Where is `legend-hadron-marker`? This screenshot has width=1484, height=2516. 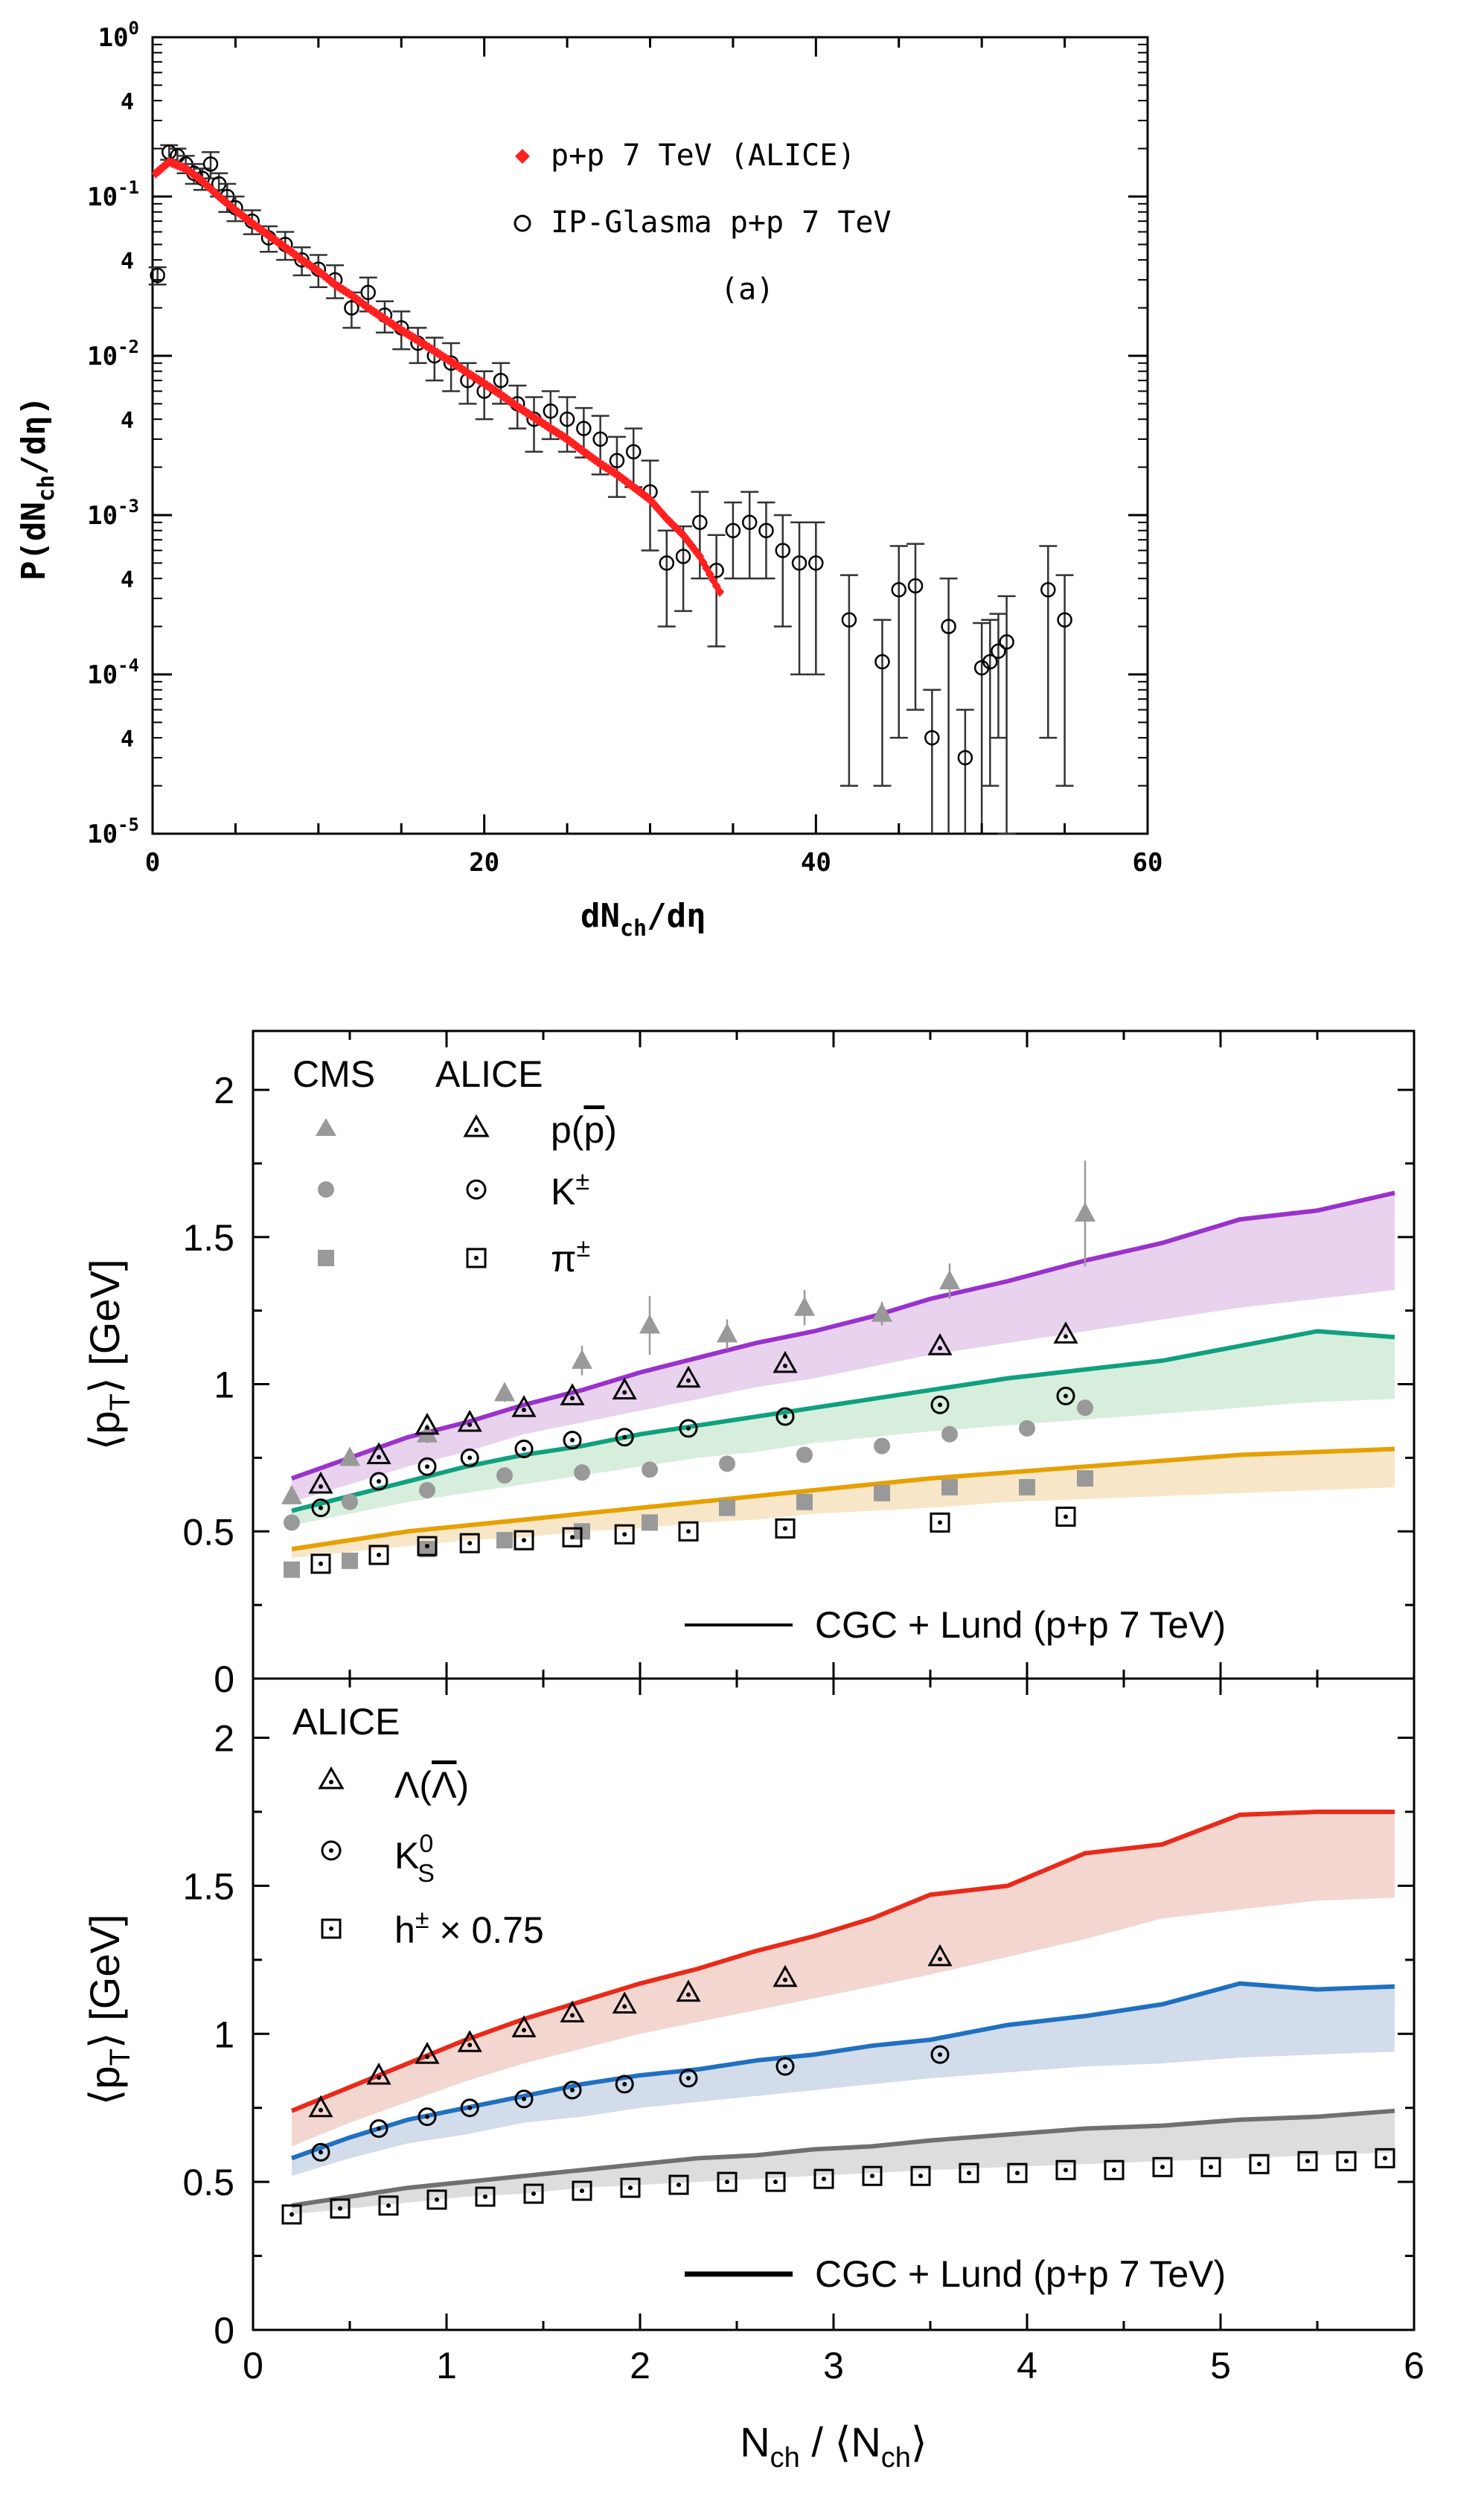 legend-hadron-marker is located at coordinates (331, 1928).